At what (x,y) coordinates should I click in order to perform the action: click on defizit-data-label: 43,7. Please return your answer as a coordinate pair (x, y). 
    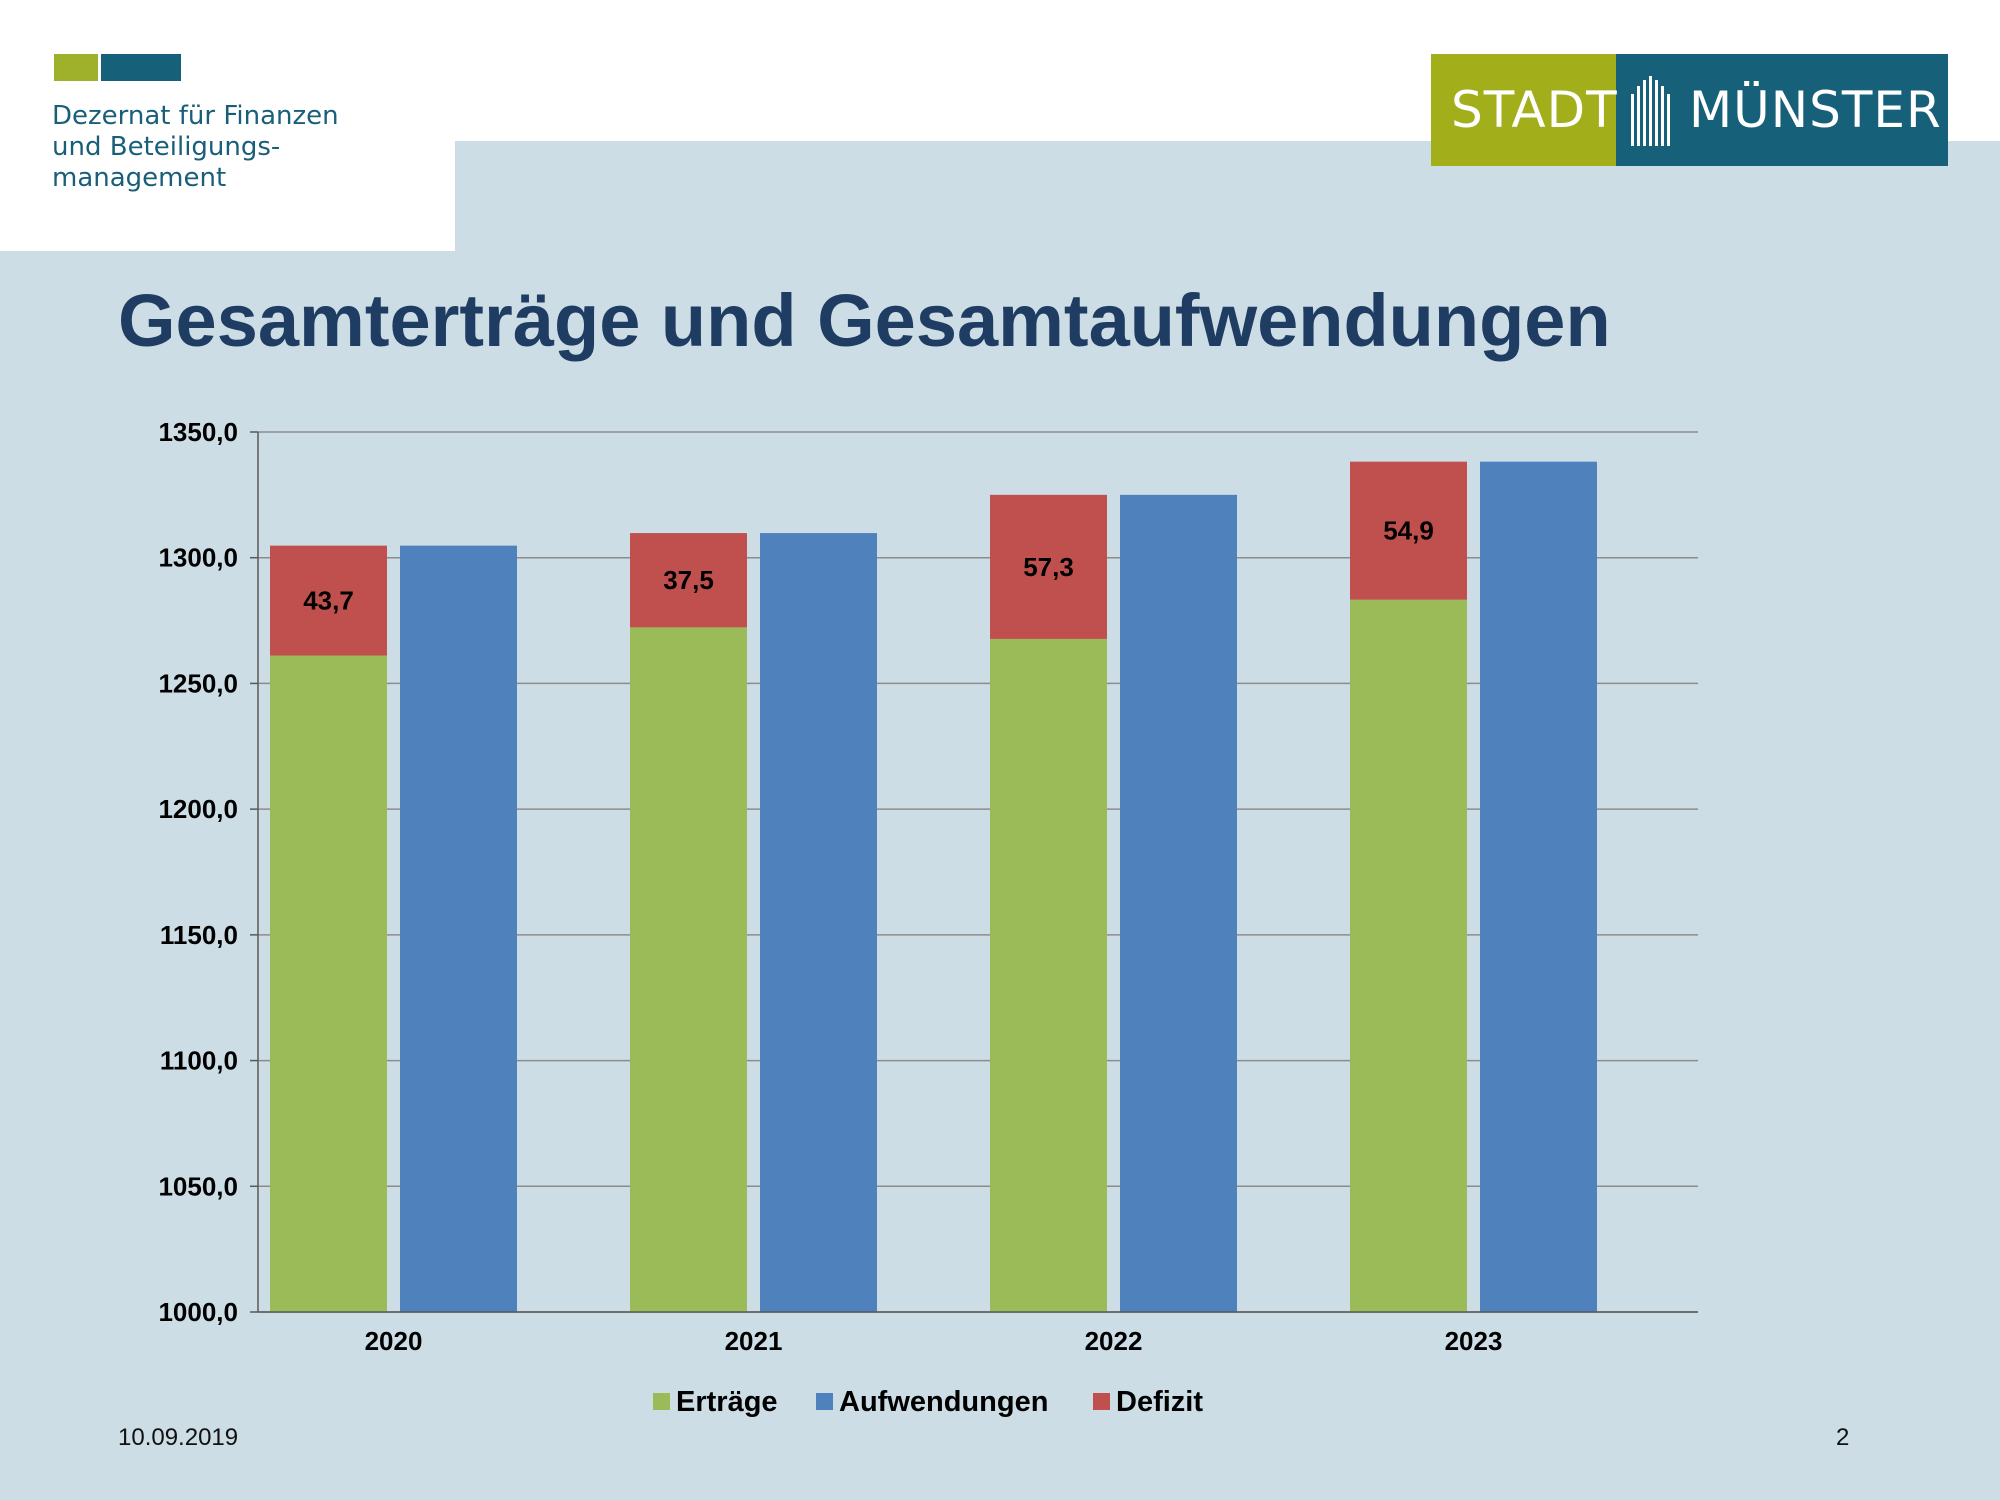
    Looking at the image, I should click on (328, 601).